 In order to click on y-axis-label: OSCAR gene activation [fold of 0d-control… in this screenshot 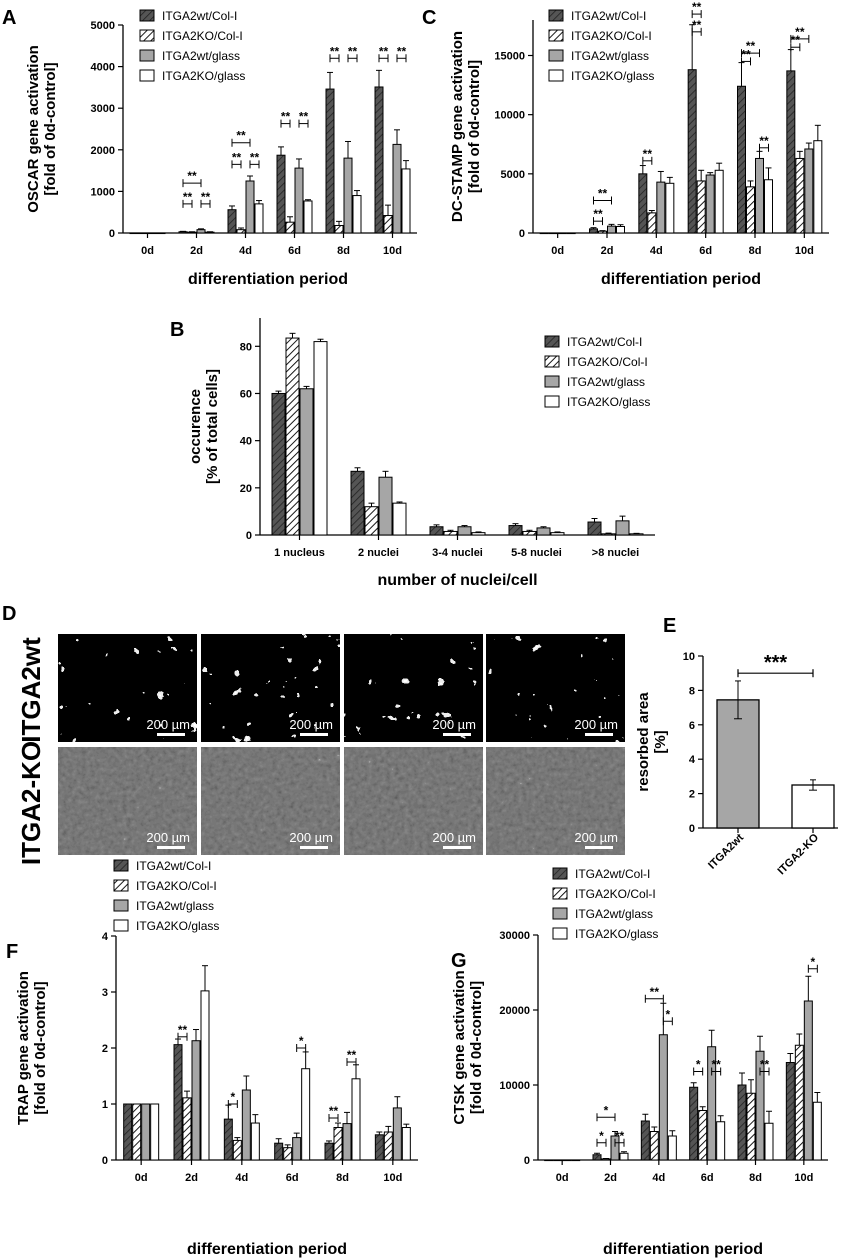, I will do `click(42, 129)`.